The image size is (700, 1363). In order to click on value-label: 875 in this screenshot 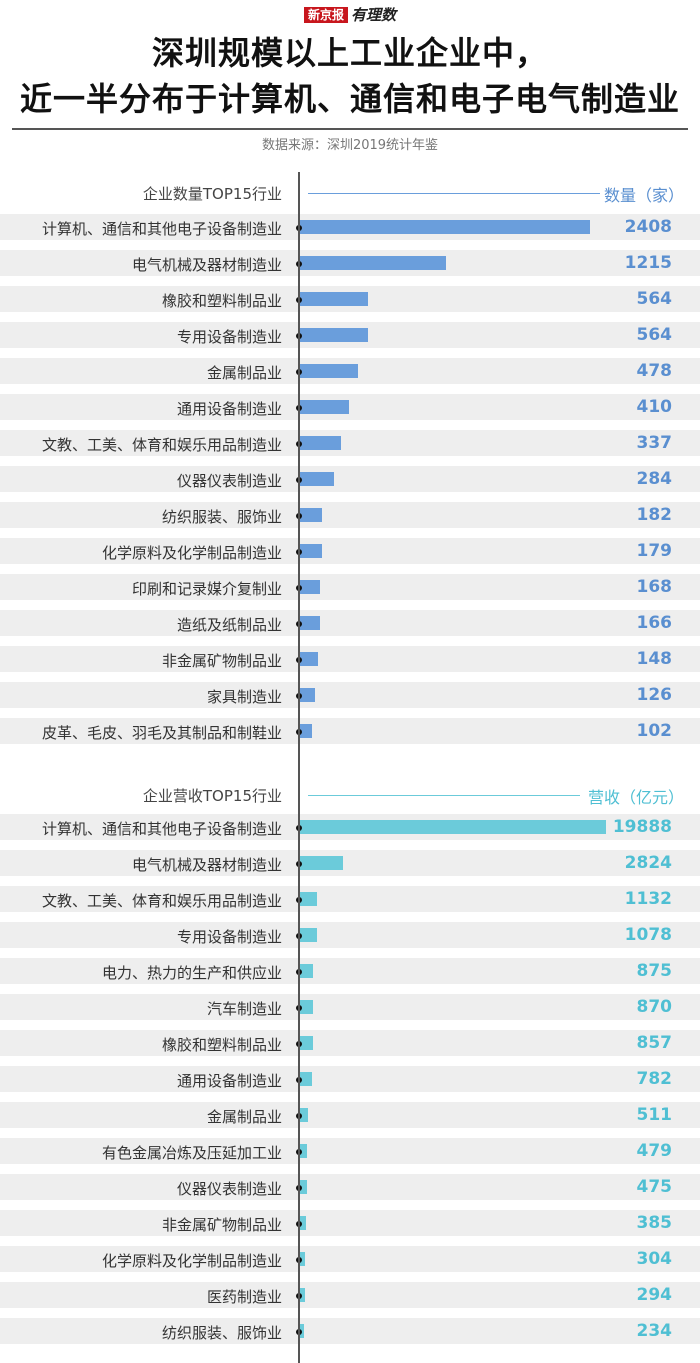, I will do `click(654, 971)`.